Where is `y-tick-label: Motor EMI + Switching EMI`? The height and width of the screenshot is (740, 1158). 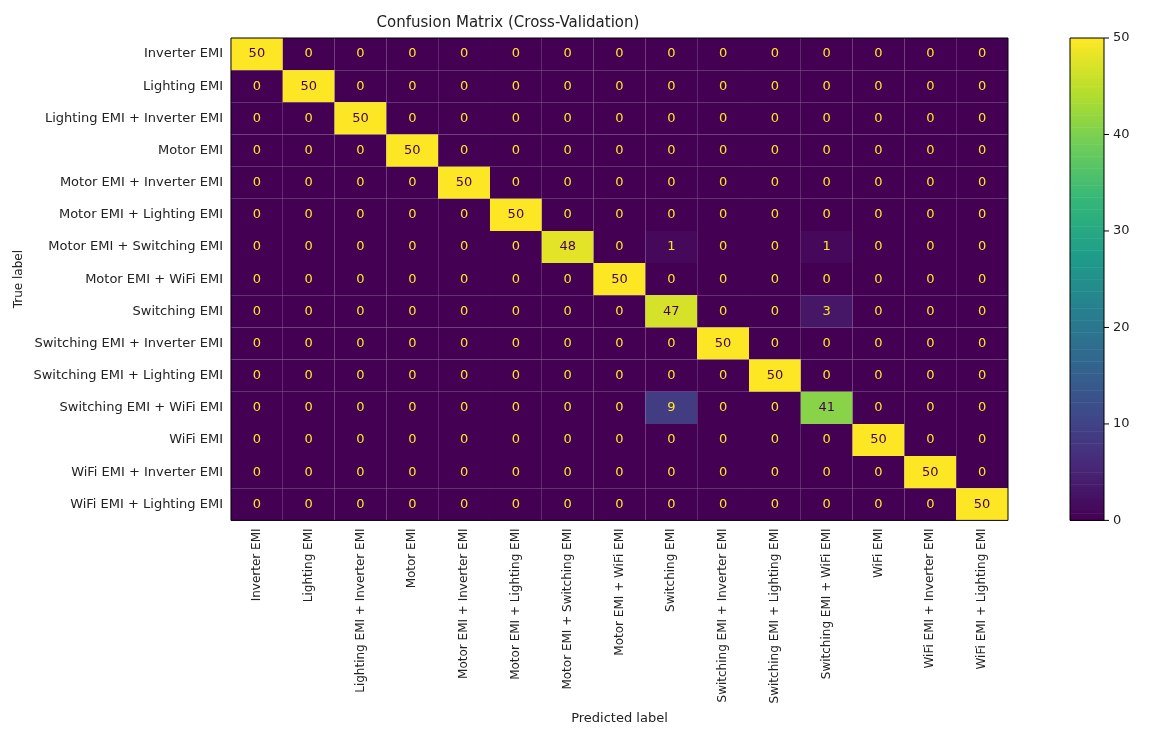
y-tick-label: Motor EMI + Switching EMI is located at coordinates (135, 246).